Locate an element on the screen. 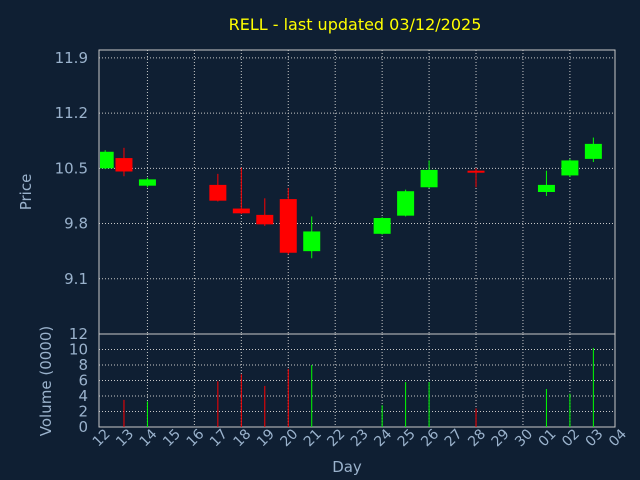 The width and height of the screenshot is (640, 480). x-axis-label: Day is located at coordinates (347, 467).